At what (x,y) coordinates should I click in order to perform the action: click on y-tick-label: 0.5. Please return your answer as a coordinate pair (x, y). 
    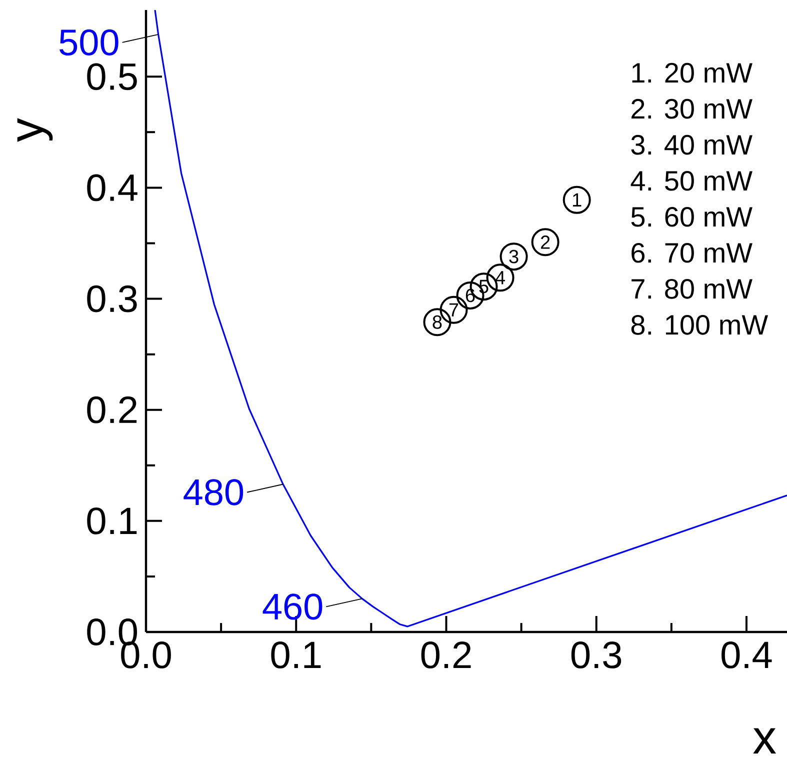
    Looking at the image, I should click on (112, 76).